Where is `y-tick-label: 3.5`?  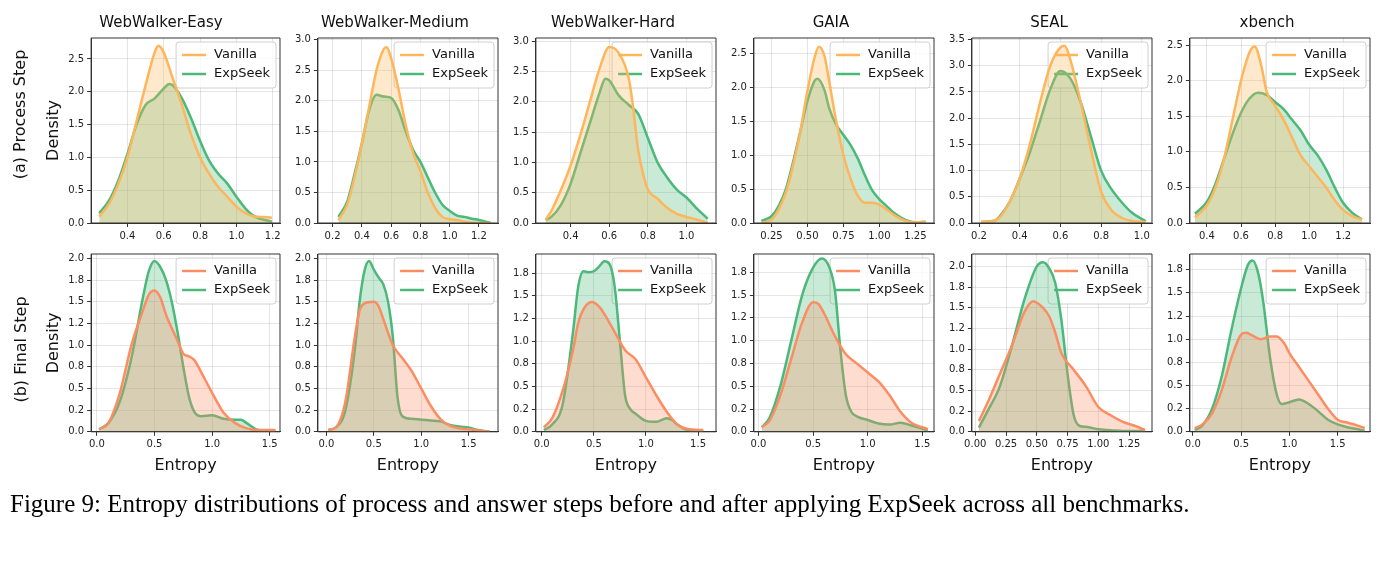
y-tick-label: 3.5 is located at coordinates (957, 39).